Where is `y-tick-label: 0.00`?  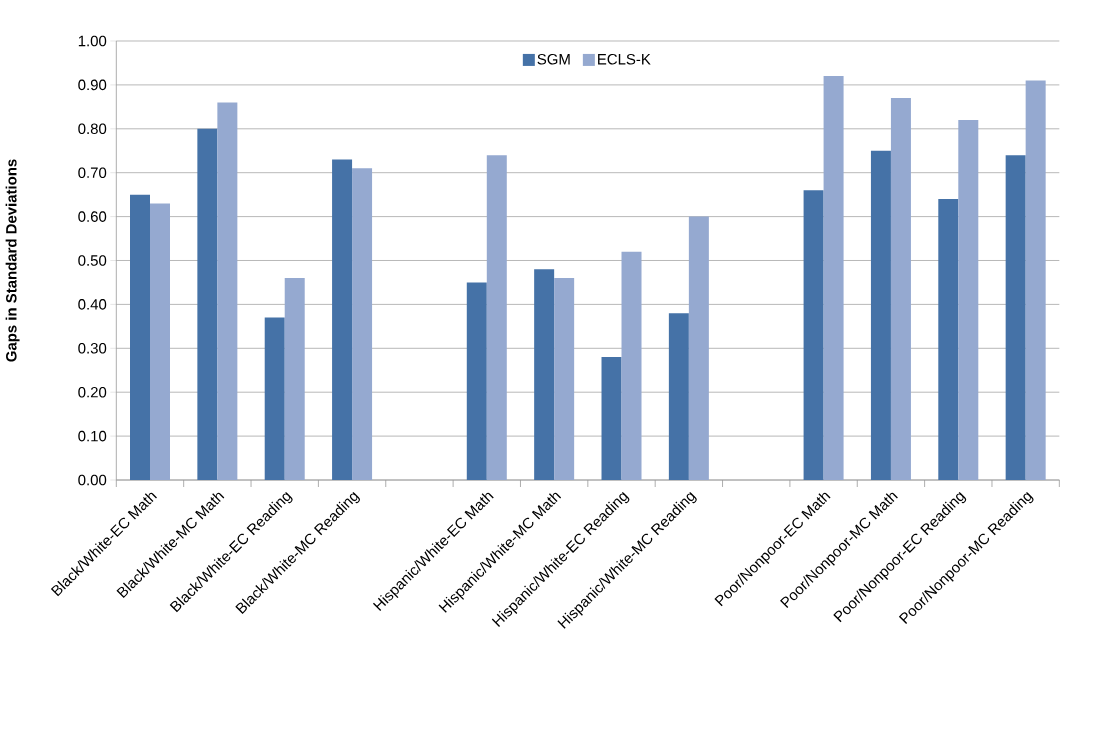 y-tick-label: 0.00 is located at coordinates (92, 480).